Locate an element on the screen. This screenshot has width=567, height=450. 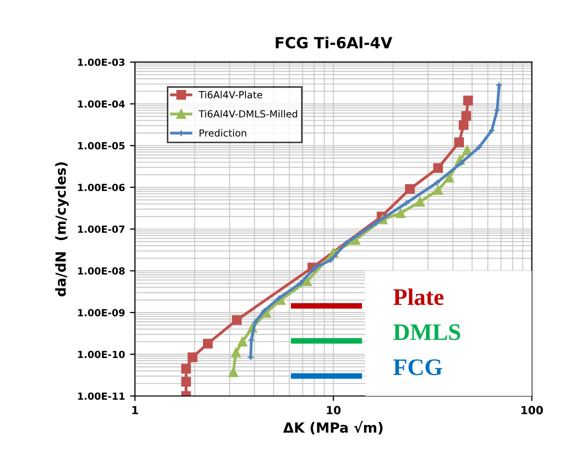
y-tick-label: 1.00E-07 is located at coordinates (101, 229).